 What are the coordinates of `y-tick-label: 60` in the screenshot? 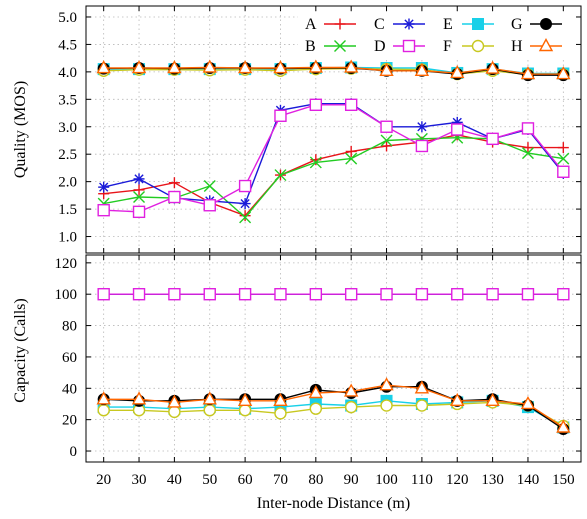 It's located at (69, 358).